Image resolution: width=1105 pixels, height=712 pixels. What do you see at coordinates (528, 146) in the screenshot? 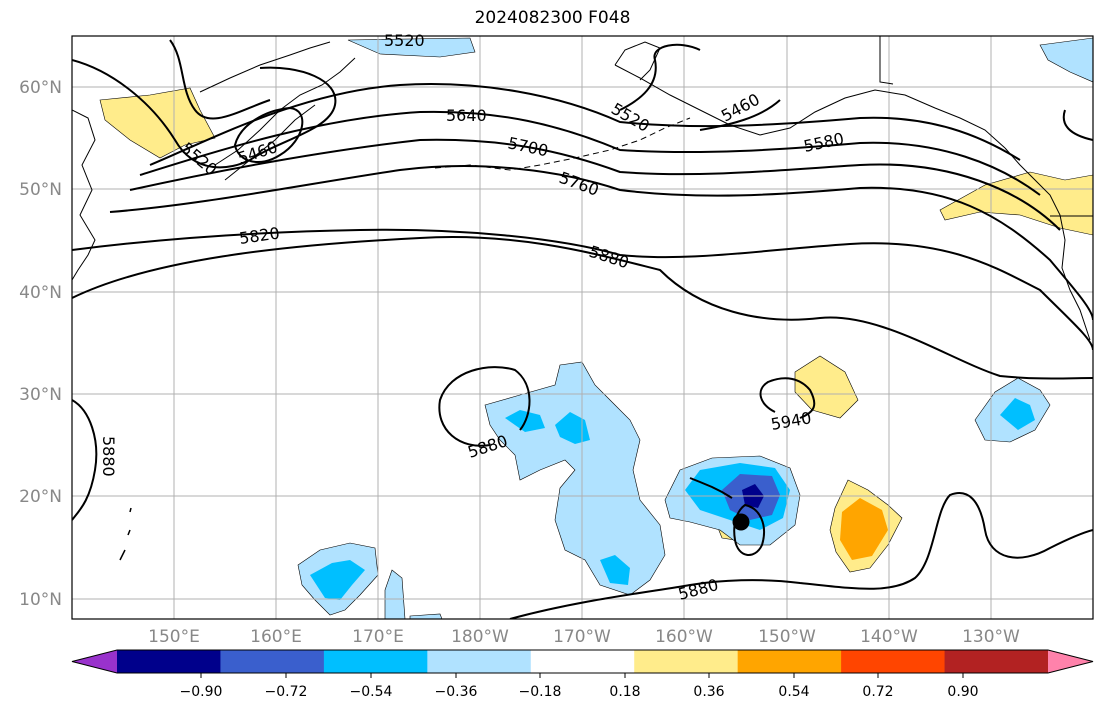
I see `contour-label: 5700` at bounding box center [528, 146].